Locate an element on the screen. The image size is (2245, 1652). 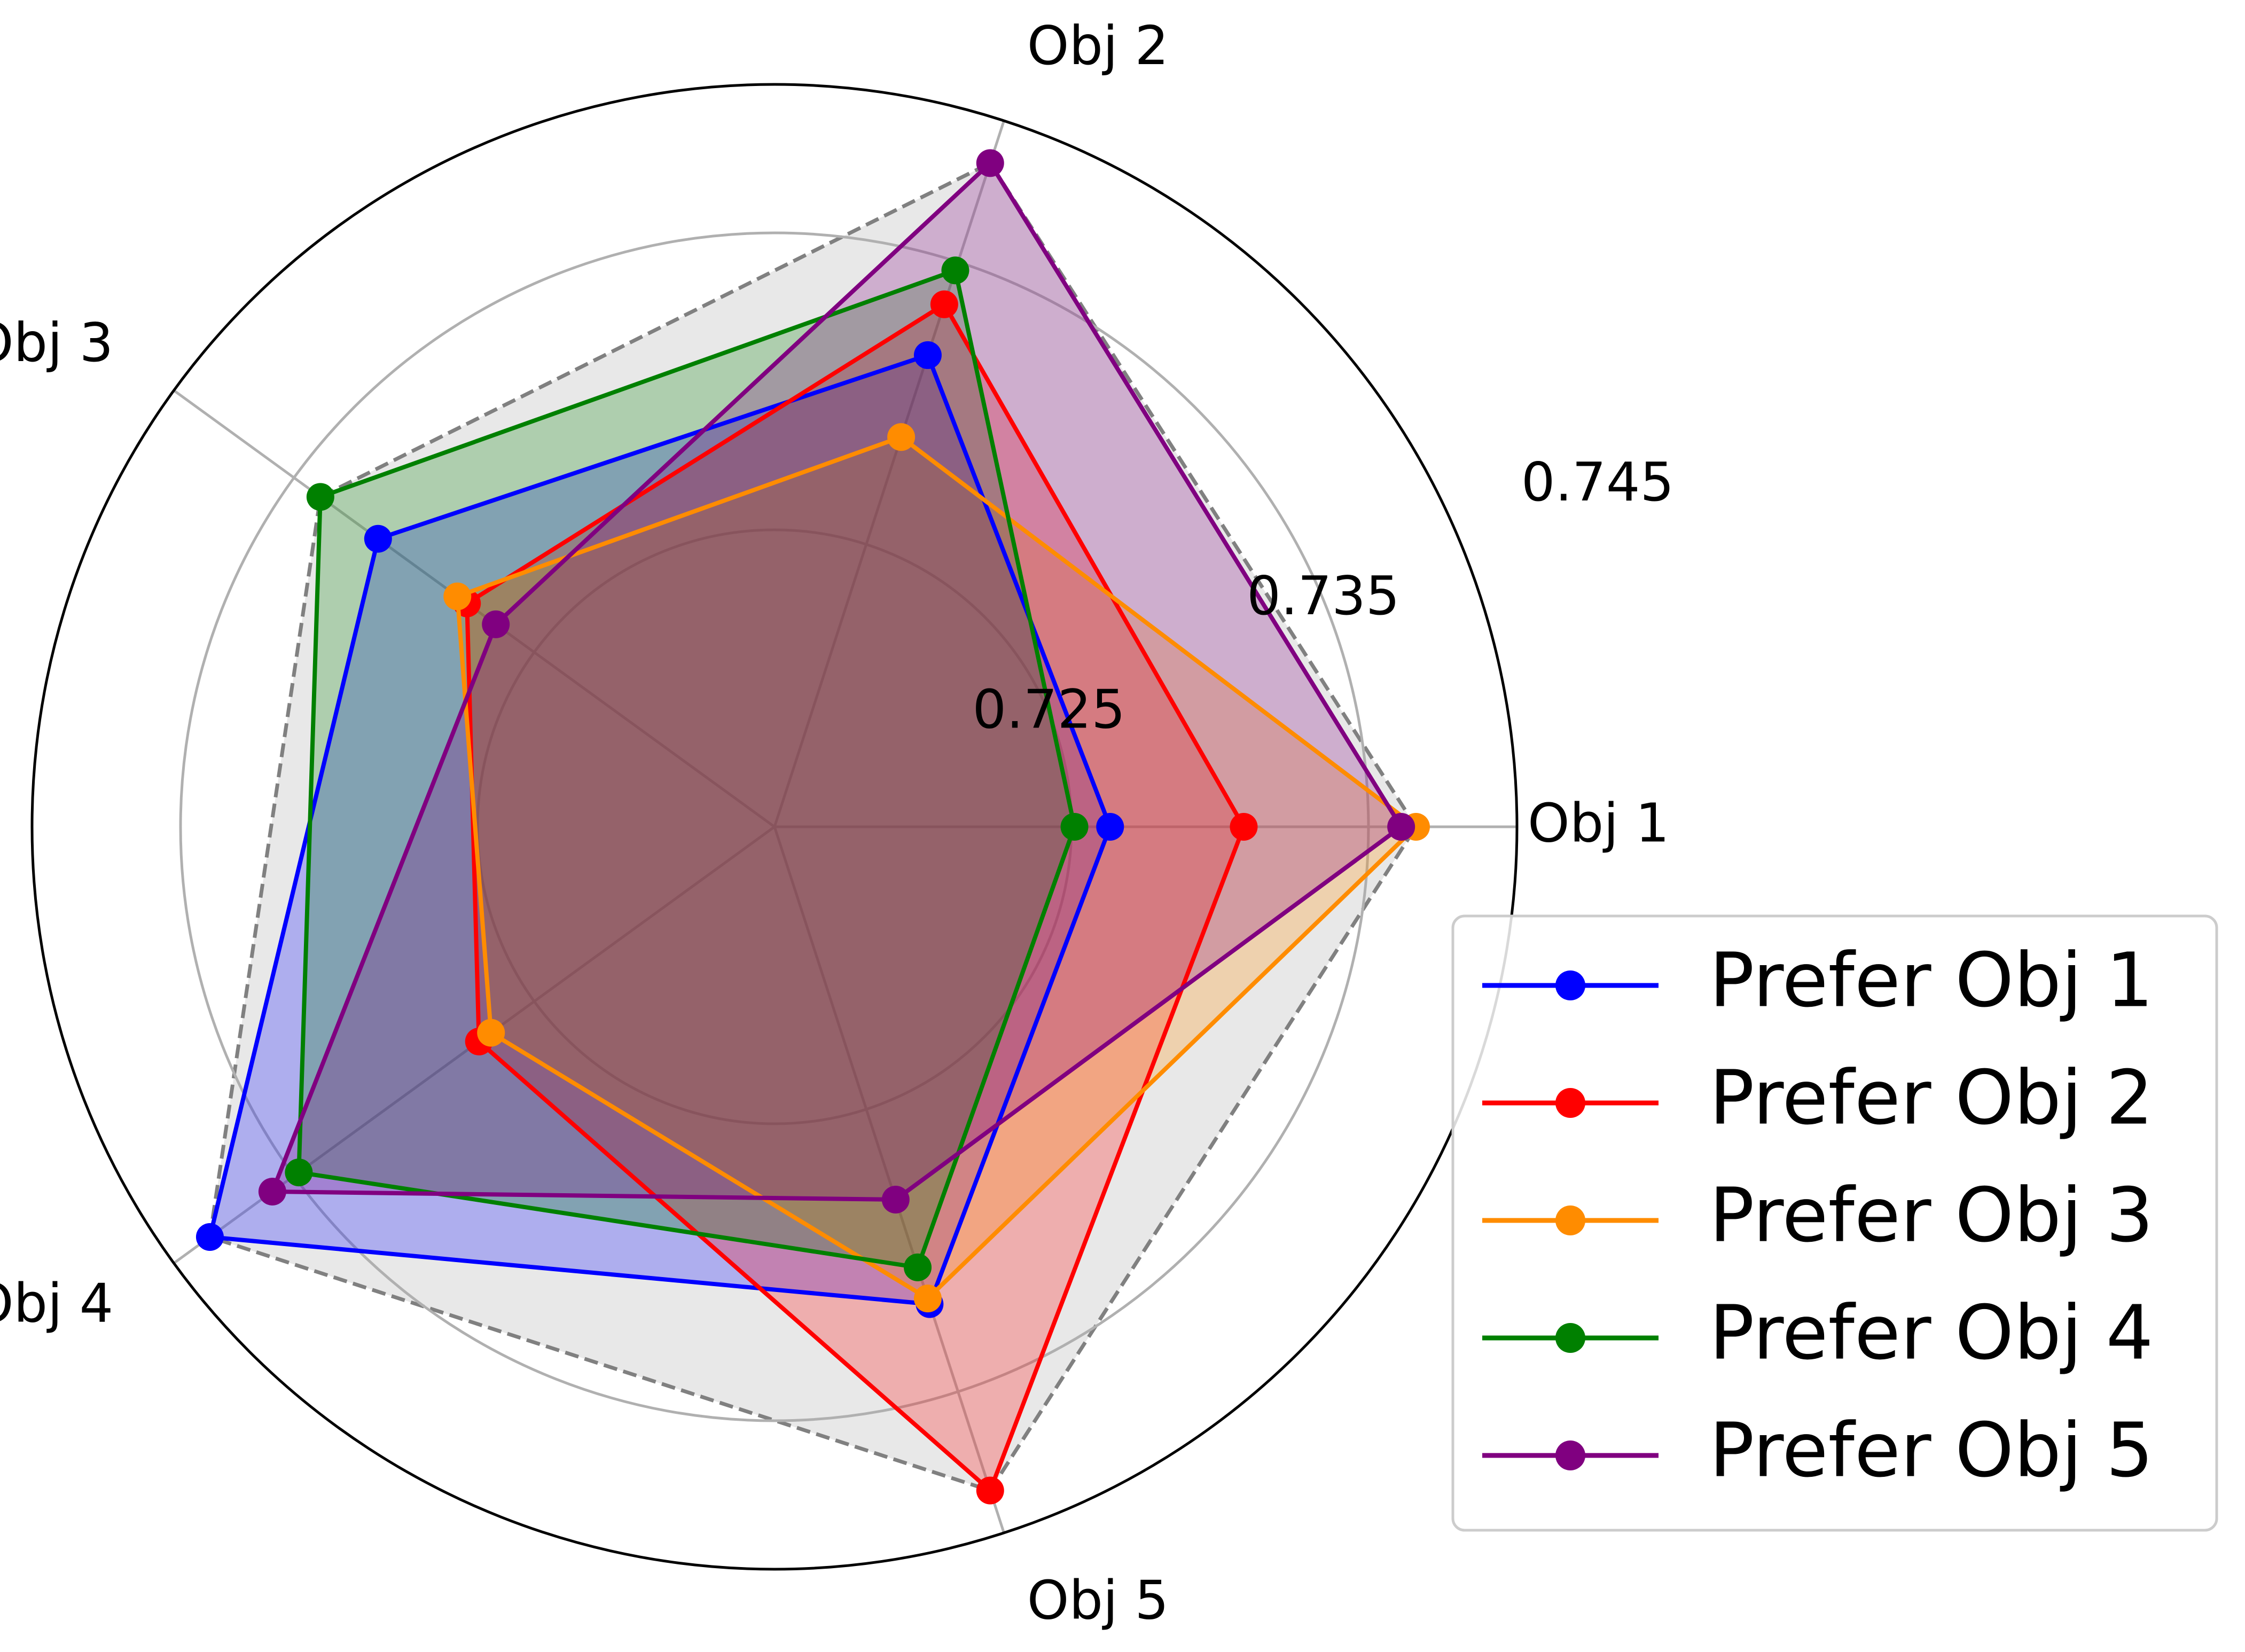
legend-label: Prefer Obj 1 is located at coordinates (1931, 980).